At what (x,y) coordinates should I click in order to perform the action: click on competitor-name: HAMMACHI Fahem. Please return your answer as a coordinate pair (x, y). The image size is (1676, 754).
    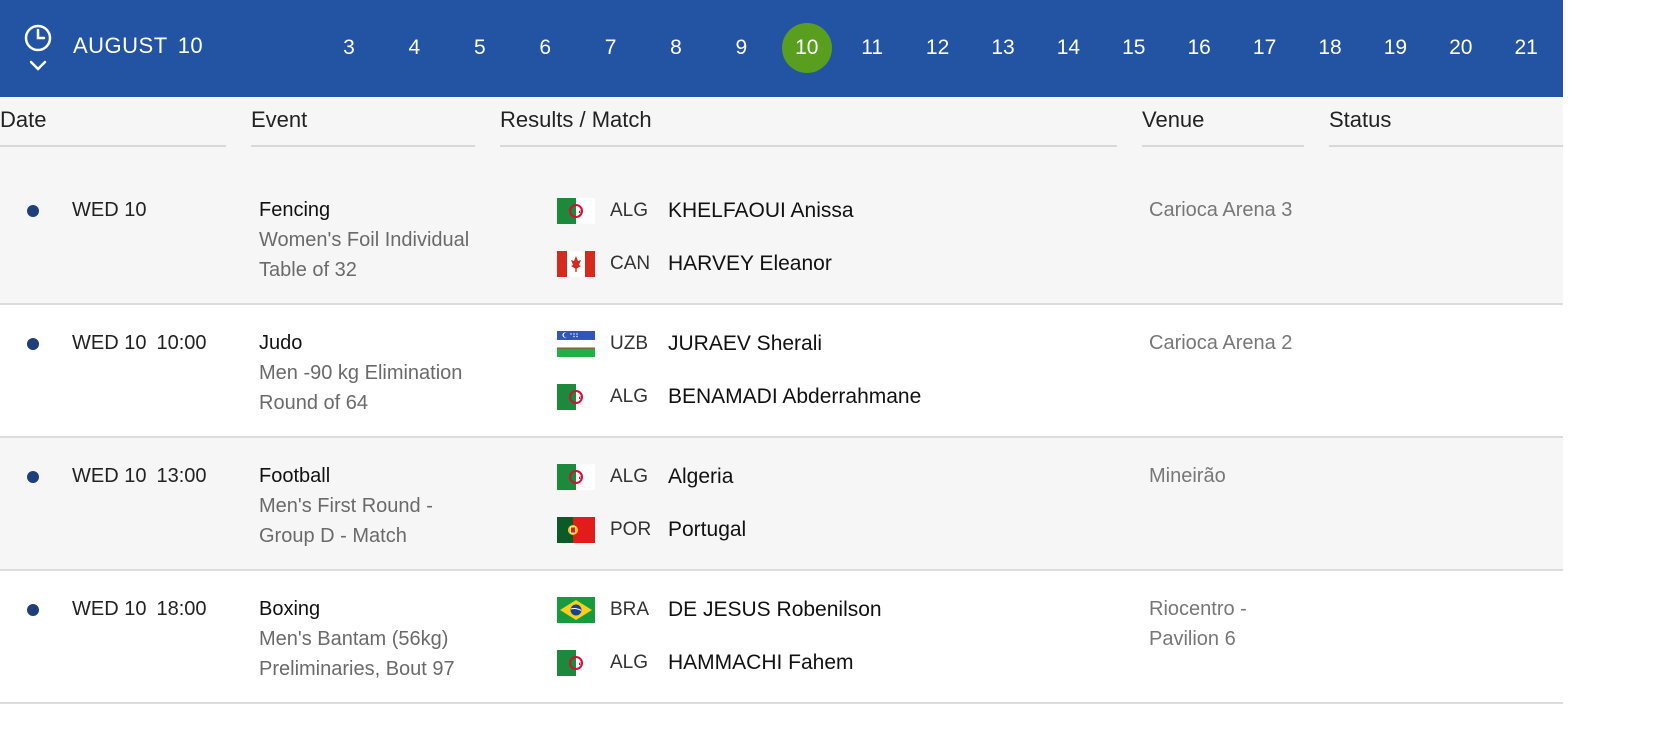
    Looking at the image, I should click on (761, 662).